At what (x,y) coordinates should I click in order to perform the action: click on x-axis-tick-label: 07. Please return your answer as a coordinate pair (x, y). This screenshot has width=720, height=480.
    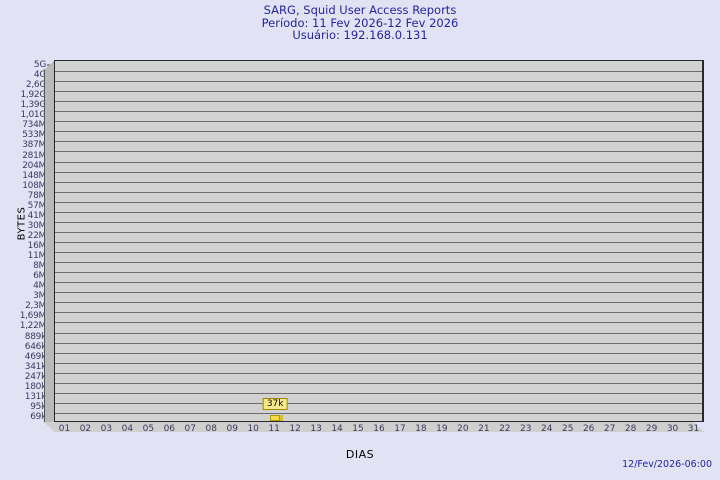
    Looking at the image, I should click on (190, 429).